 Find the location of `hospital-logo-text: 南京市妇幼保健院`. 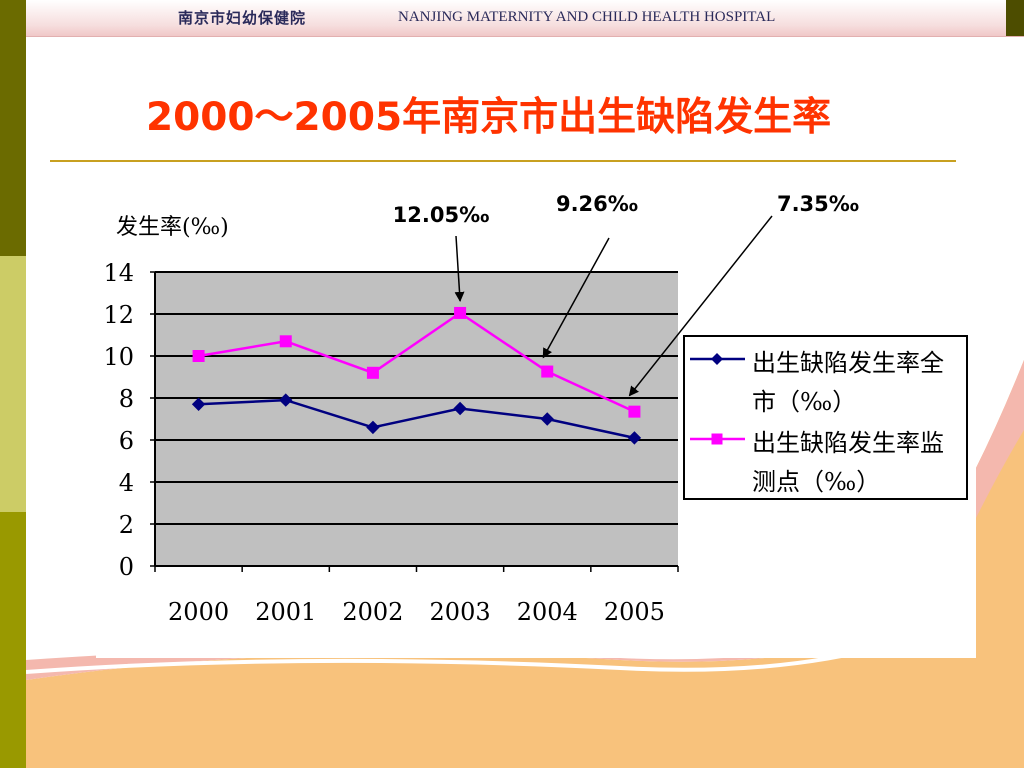

hospital-logo-text: 南京市妇幼保健院 is located at coordinates (242, 18).